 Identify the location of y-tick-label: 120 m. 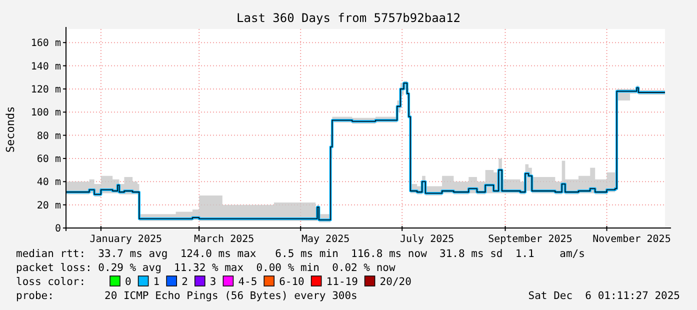
(45, 90).